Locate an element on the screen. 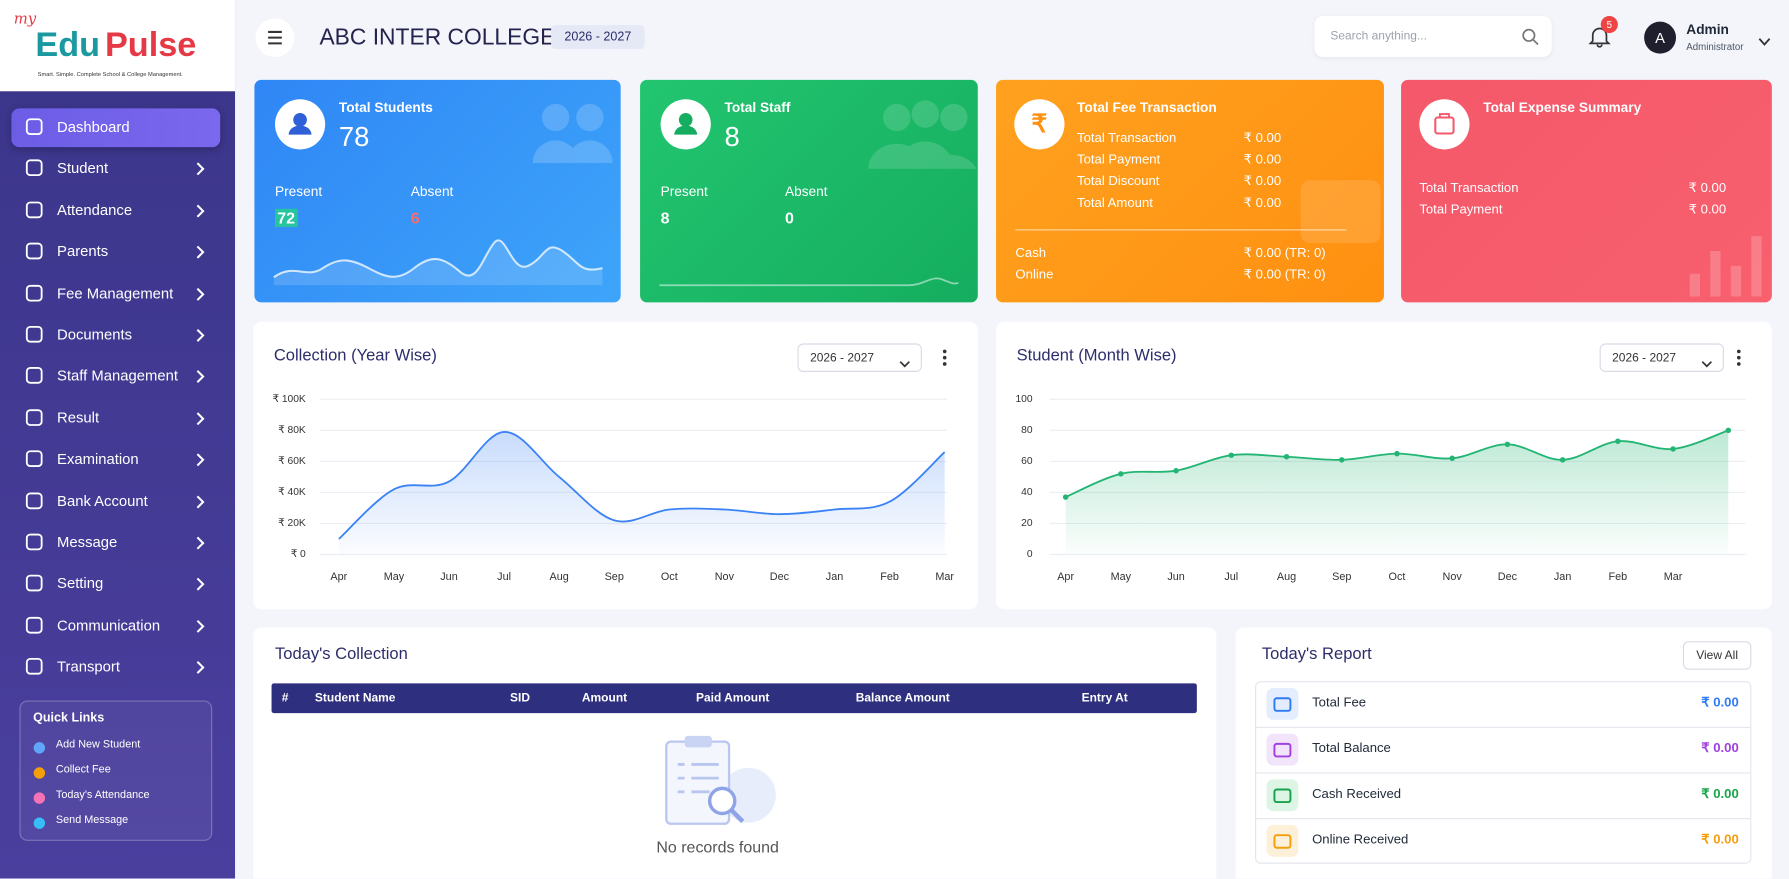 The image size is (1789, 879). notification-count: 5 is located at coordinates (1609, 24).